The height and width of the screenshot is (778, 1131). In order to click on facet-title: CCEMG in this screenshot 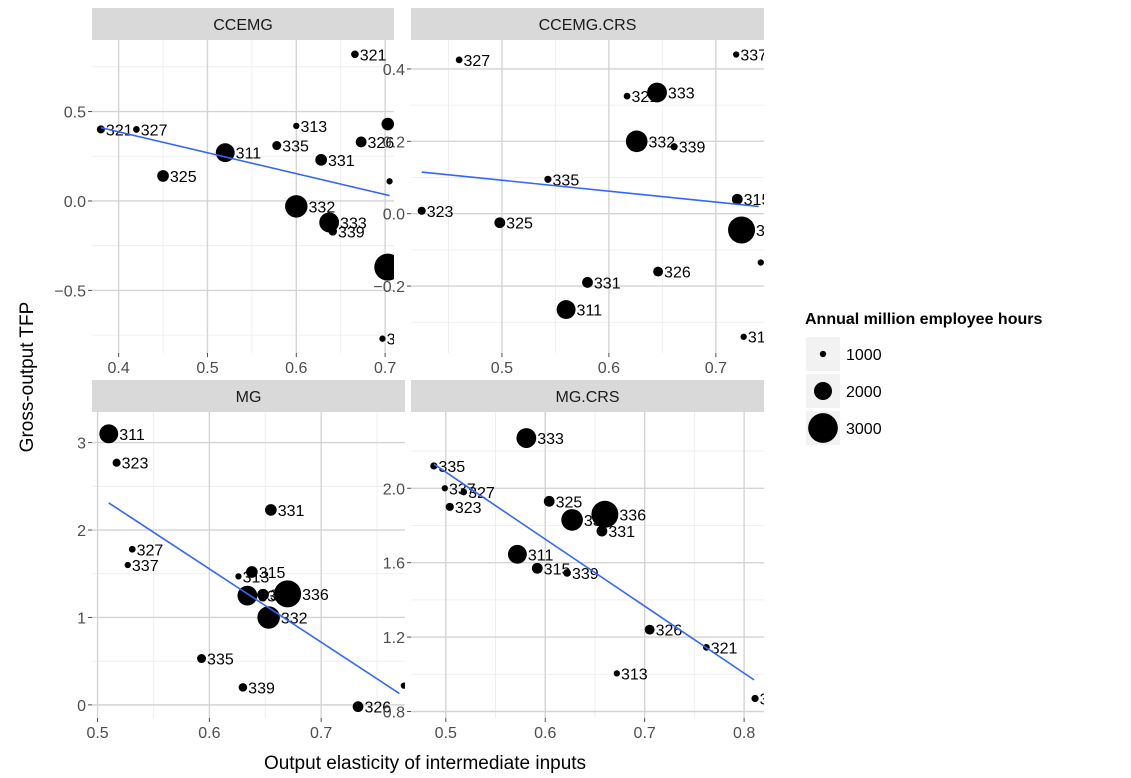, I will do `click(243, 25)`.